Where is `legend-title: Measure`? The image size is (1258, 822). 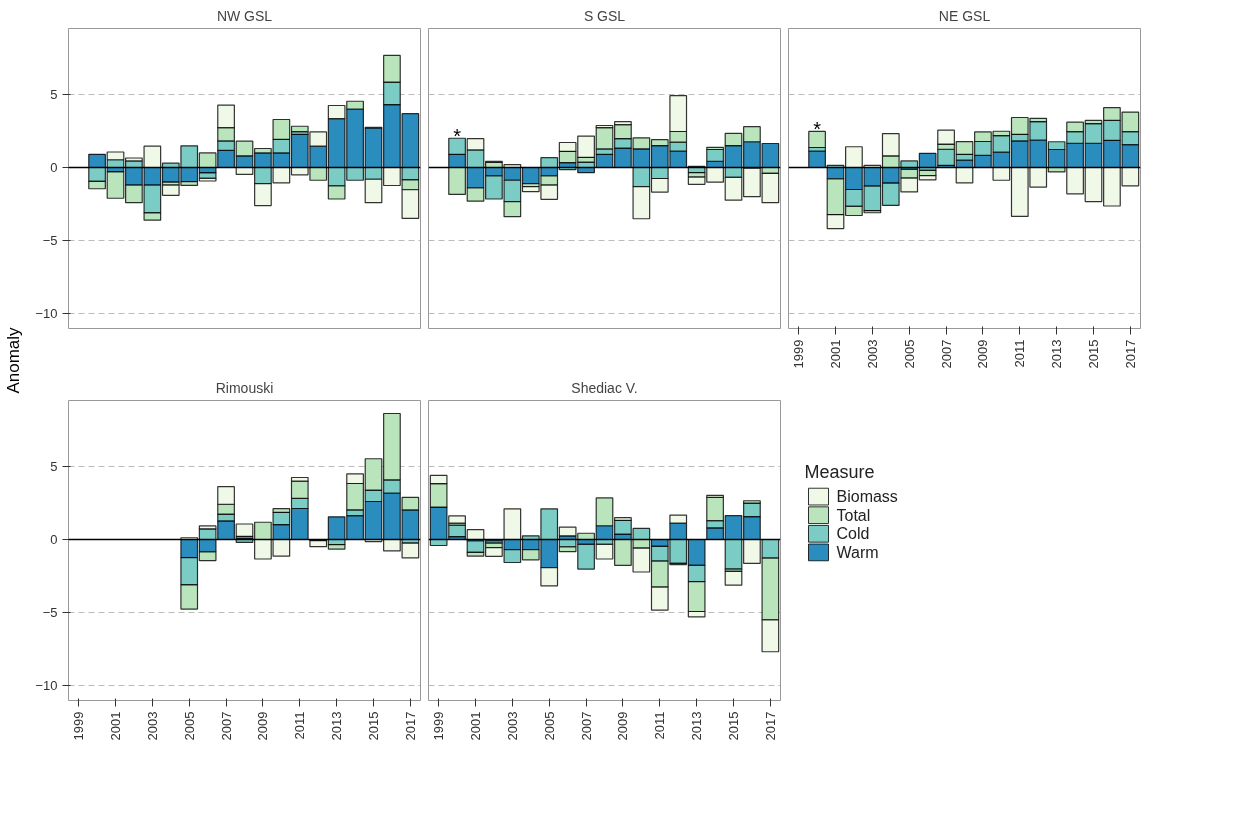 legend-title: Measure is located at coordinates (839, 472).